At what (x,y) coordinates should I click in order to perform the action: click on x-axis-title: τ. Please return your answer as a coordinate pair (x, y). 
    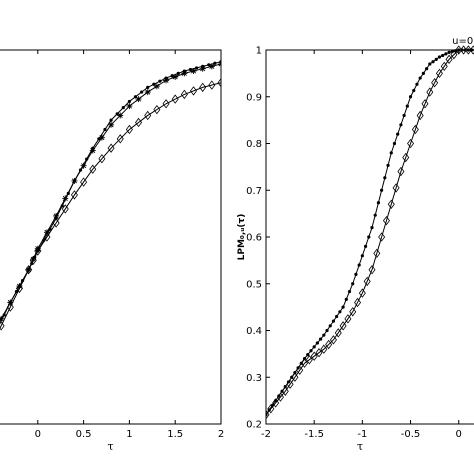
    Looking at the image, I should click on (110, 446).